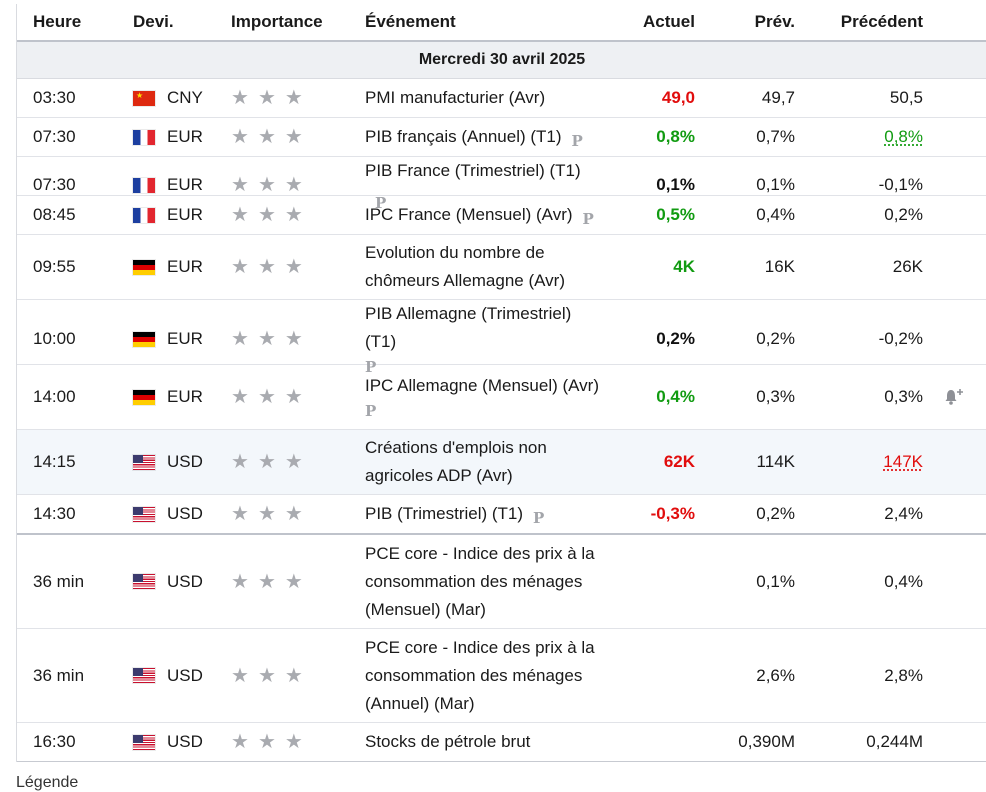 The width and height of the screenshot is (986, 792). I want to click on header-event: Événement, so click(410, 21).